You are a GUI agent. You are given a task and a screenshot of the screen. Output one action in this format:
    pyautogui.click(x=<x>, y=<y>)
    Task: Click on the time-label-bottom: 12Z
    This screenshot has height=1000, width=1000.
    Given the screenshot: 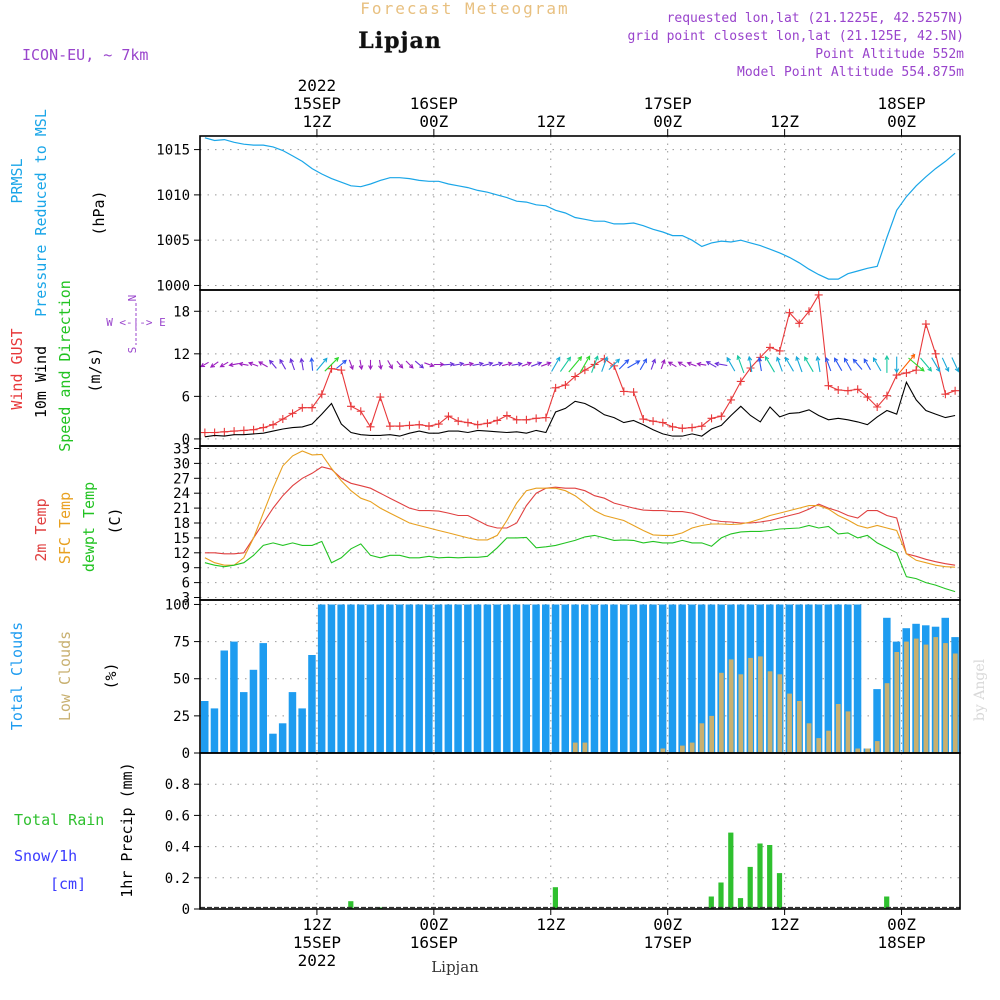 What is the action you would take?
    pyautogui.click(x=550, y=924)
    